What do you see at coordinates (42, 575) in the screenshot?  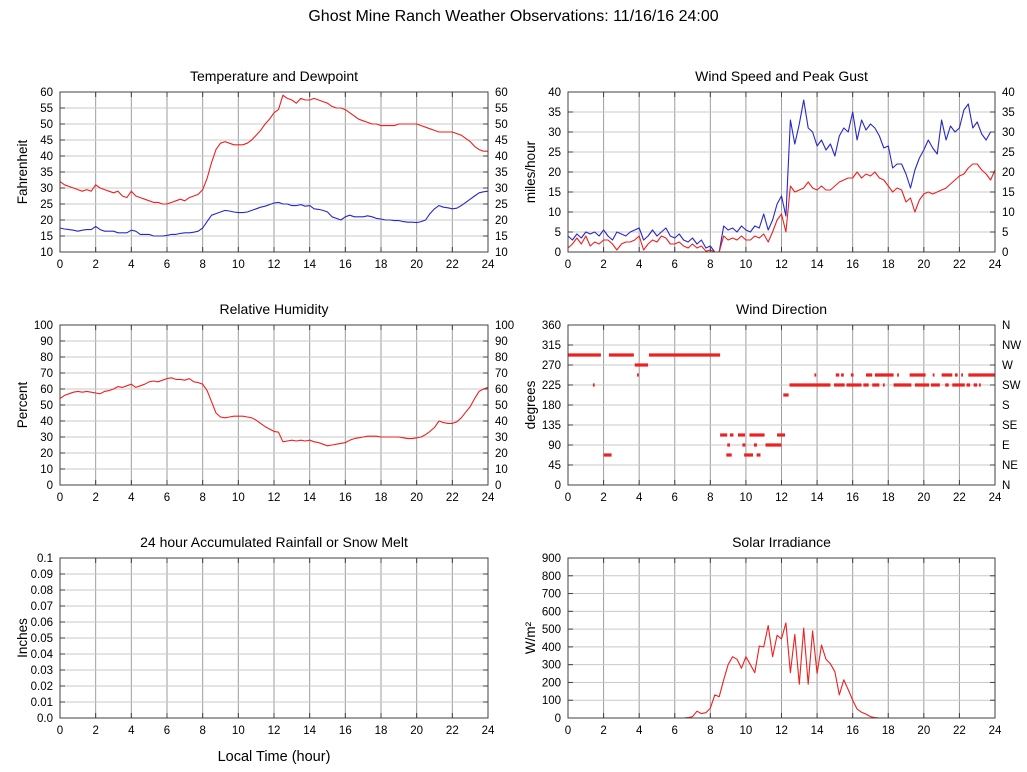 I see `y-tick-label: 0.09` at bounding box center [42, 575].